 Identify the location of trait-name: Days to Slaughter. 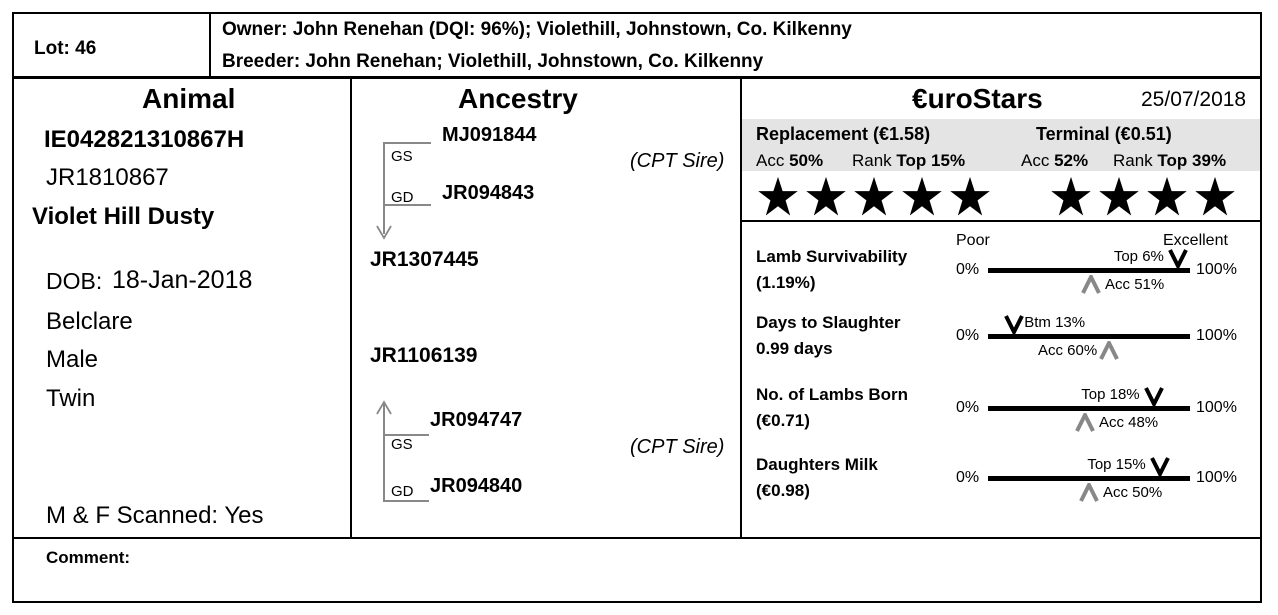
(828, 322).